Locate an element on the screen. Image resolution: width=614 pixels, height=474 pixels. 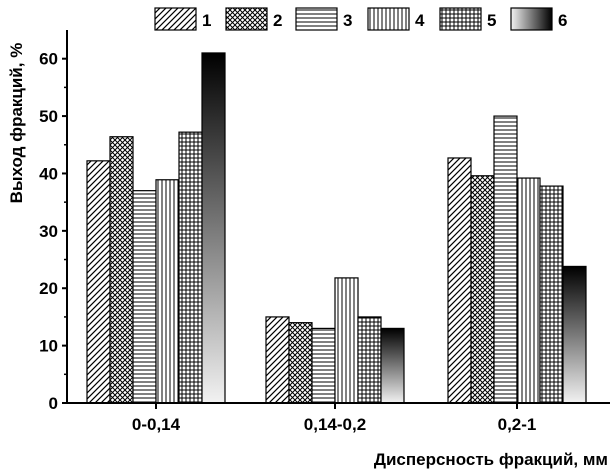
legend-label-2: 2 is located at coordinates (277, 20).